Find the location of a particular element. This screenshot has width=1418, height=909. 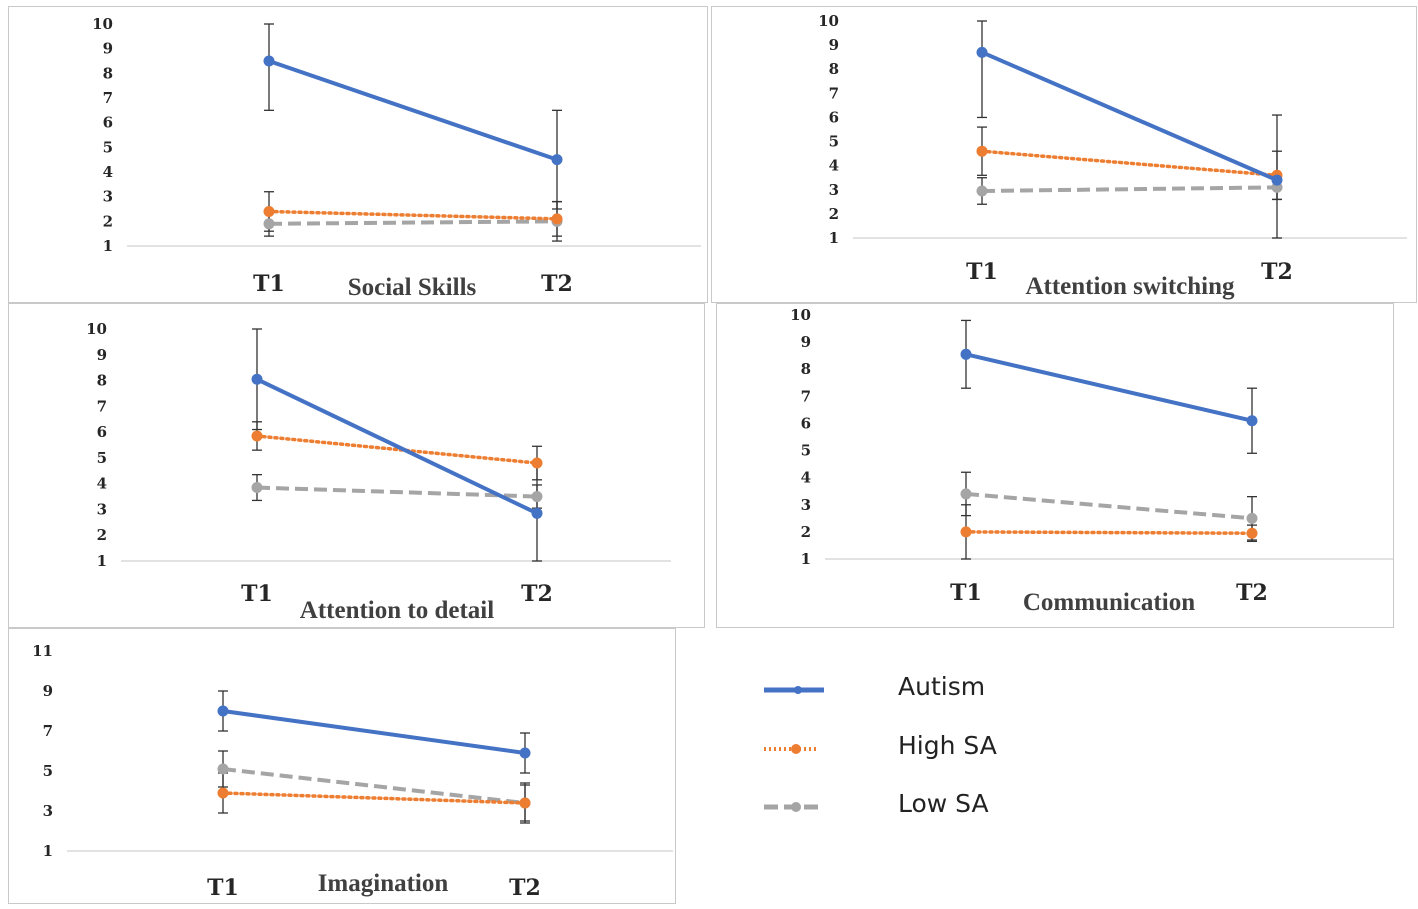

chart-svg: 1 2 3 4 5 6 7 8 9 10 T1 T2 Attention to detail is located at coordinates (378, 472).